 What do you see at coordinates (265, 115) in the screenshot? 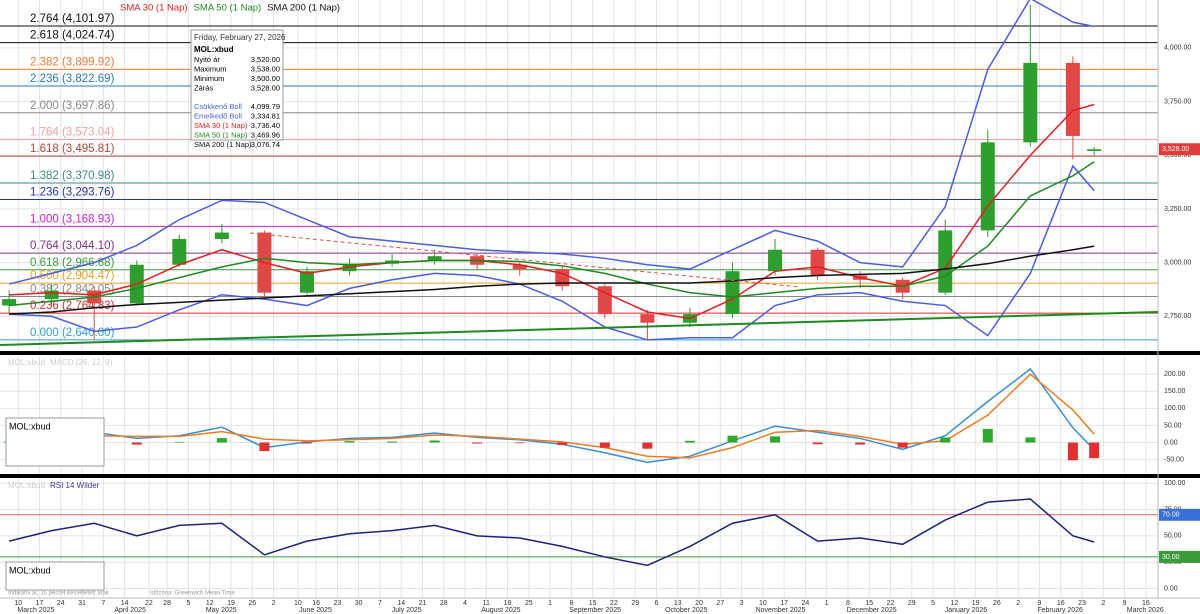
I see `tooltip-value: 3,334.81` at bounding box center [265, 115].